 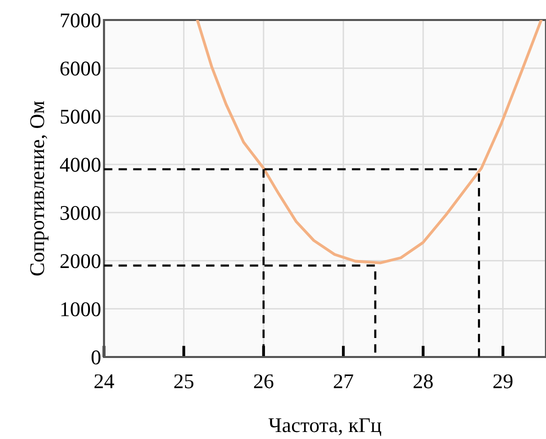 What do you see at coordinates (80, 117) in the screenshot?
I see `y-tick-label: 5000` at bounding box center [80, 117].